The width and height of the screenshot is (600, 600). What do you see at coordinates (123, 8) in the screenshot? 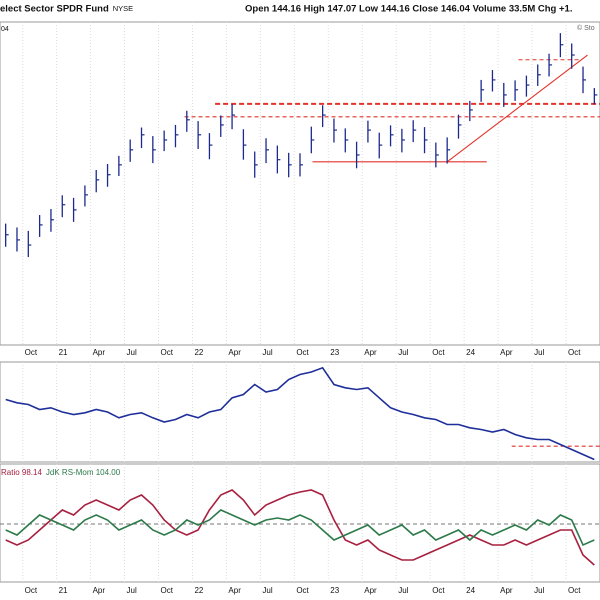
I see `exchange: NYSE` at bounding box center [123, 8].